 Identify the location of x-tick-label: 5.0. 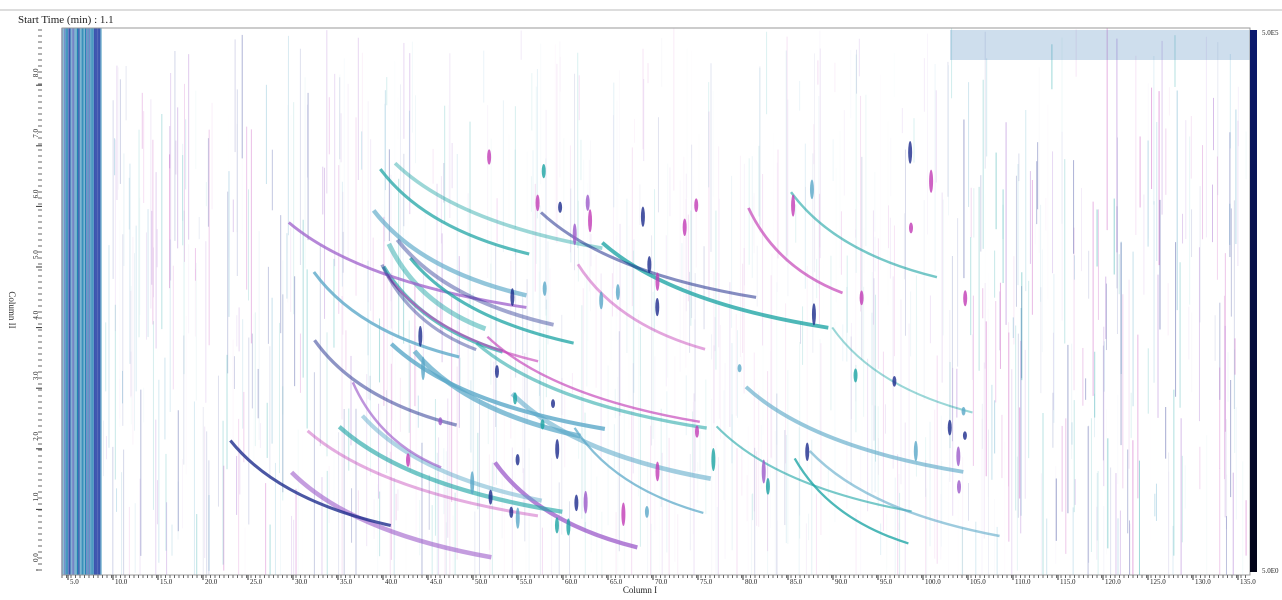
(74, 582).